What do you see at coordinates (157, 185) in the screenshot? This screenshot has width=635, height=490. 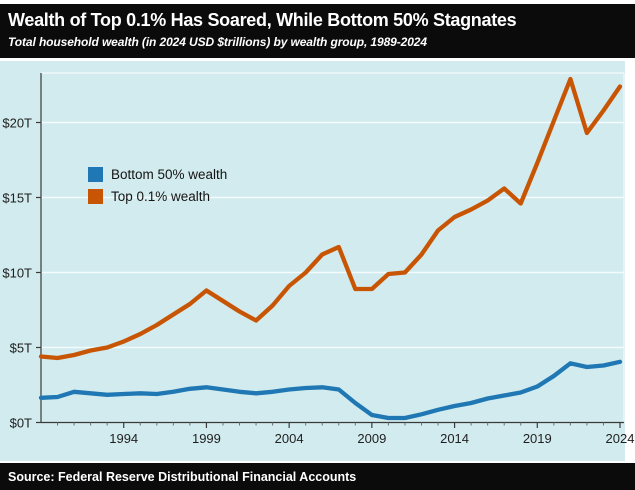 I see `legend: Bottom 50% wealth Top 0.1% wealth` at bounding box center [157, 185].